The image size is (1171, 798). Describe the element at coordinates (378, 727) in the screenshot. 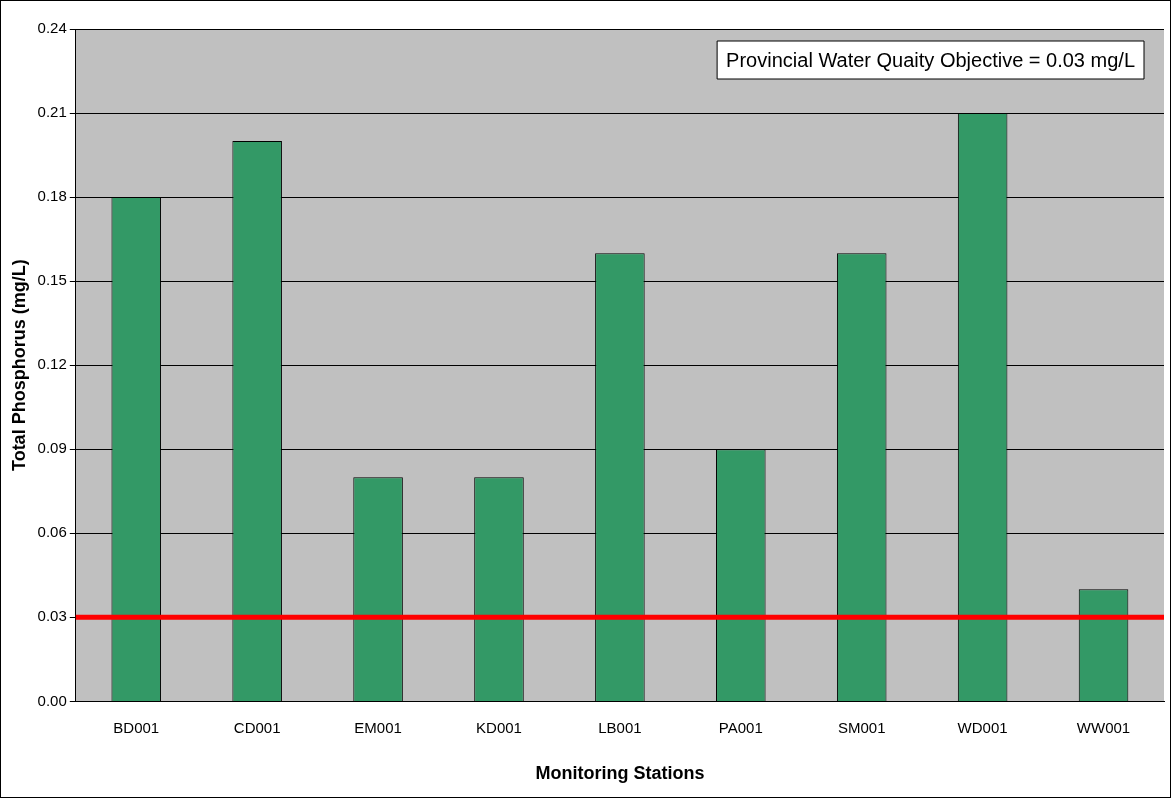

I see `x-tick-label: EM001` at that location.